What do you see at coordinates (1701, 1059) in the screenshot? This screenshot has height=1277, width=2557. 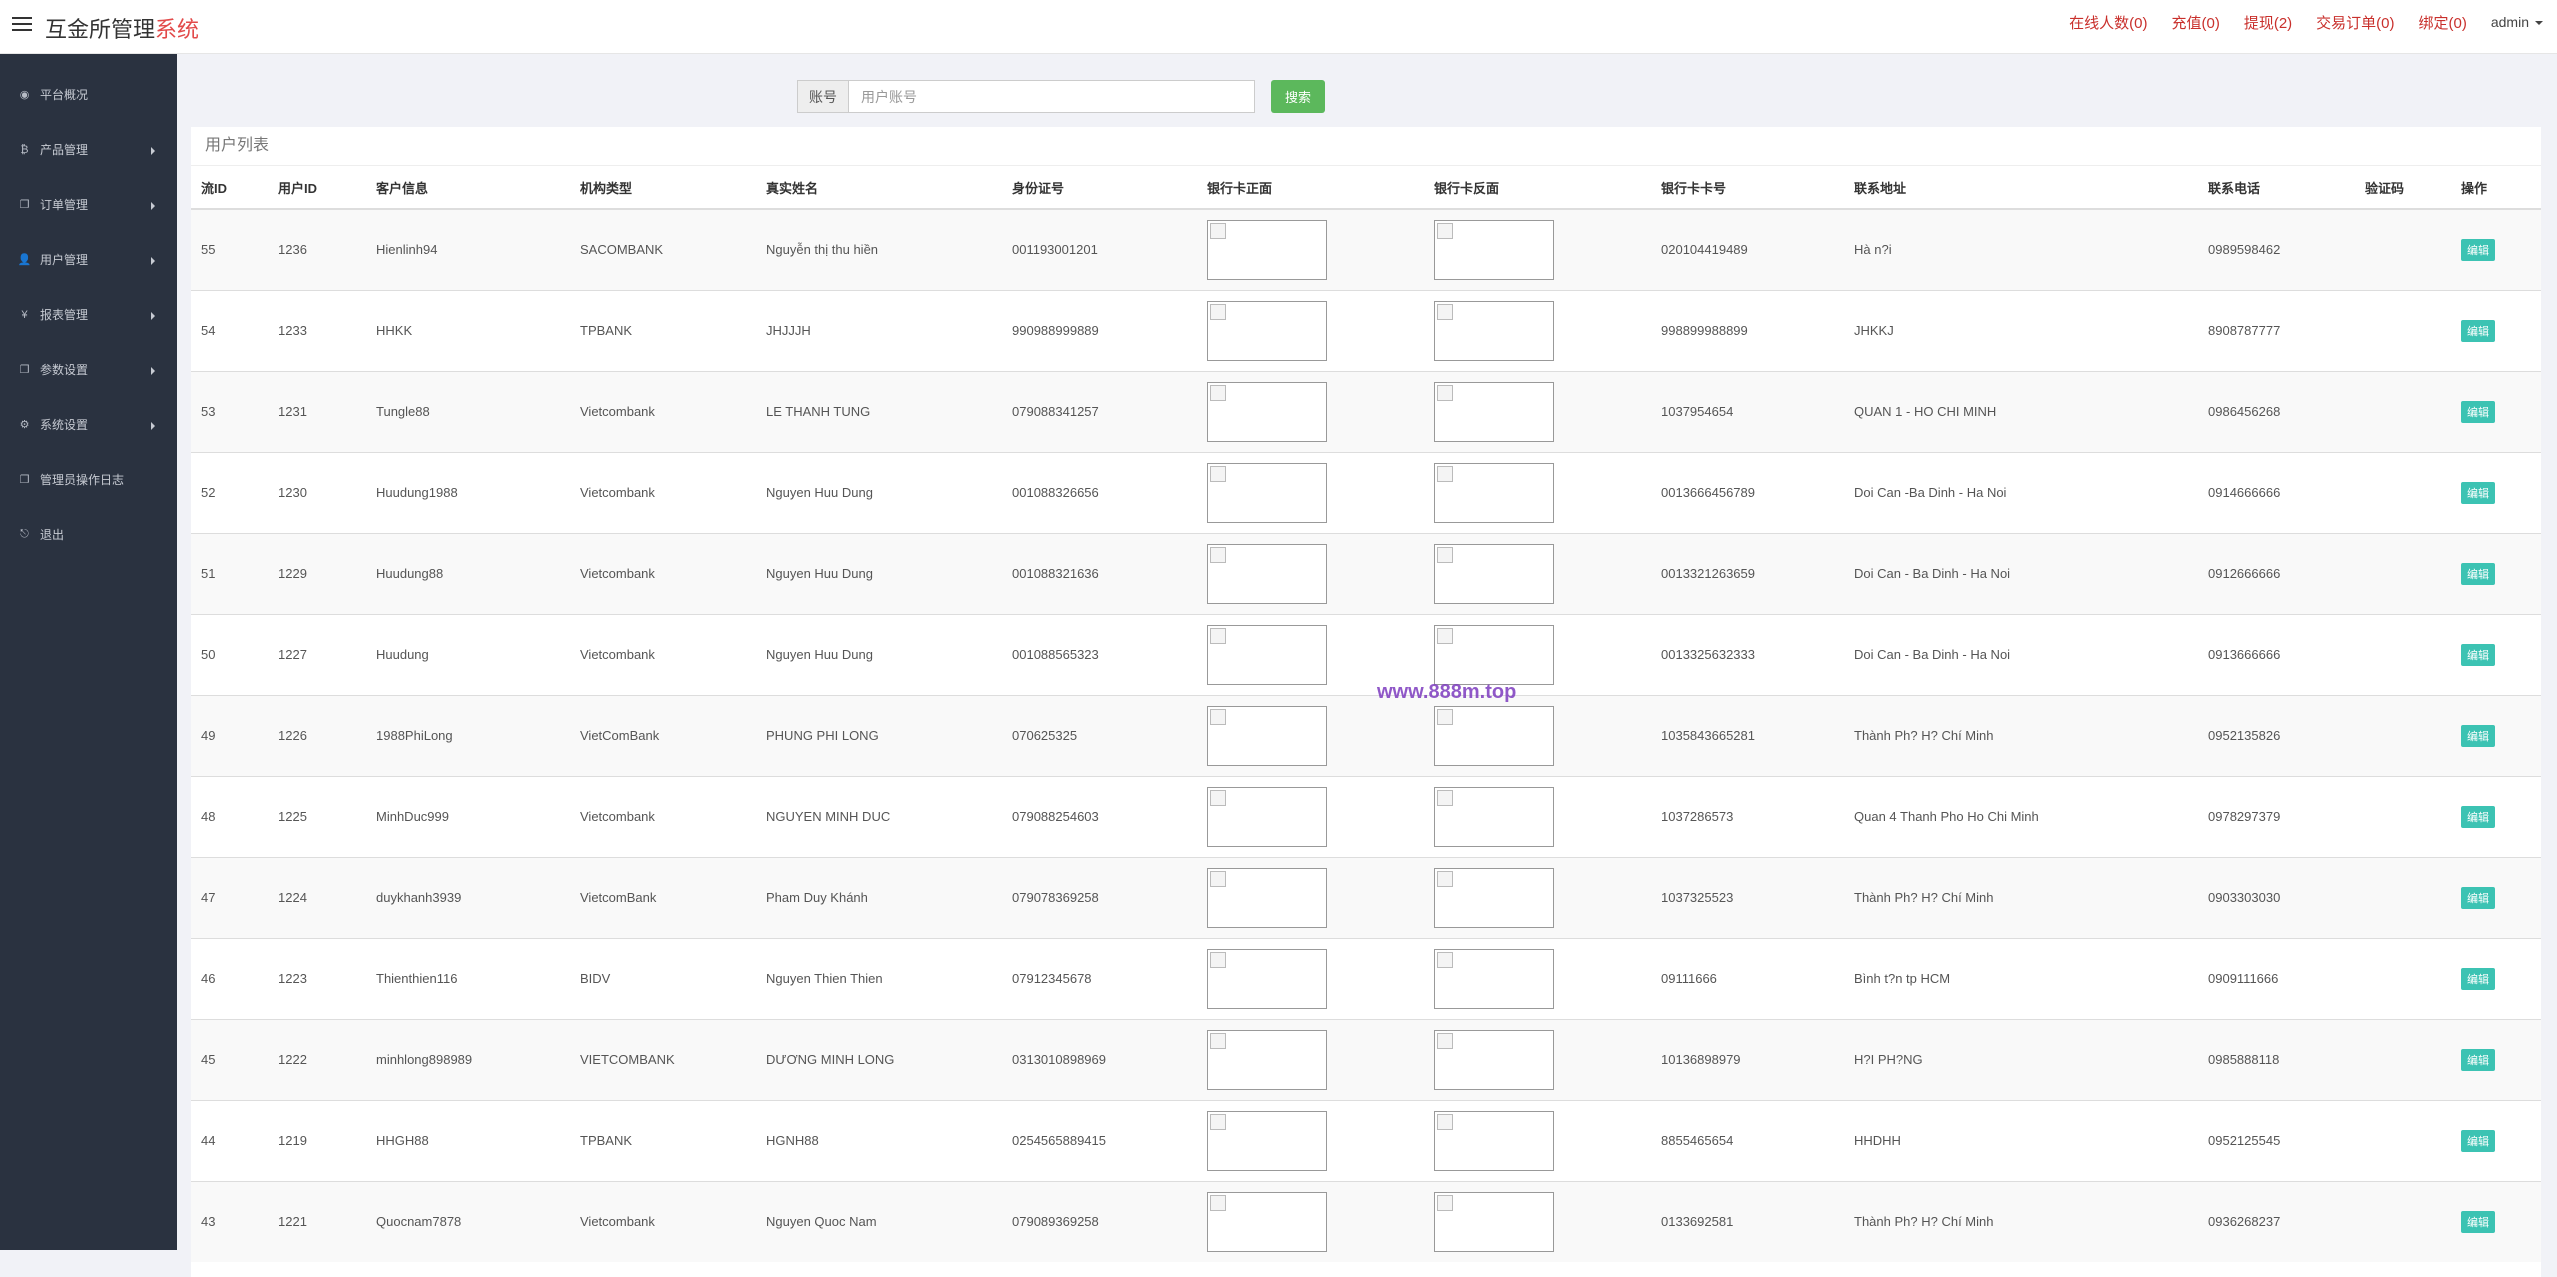 I see `table-cell: 10136898979` at bounding box center [1701, 1059].